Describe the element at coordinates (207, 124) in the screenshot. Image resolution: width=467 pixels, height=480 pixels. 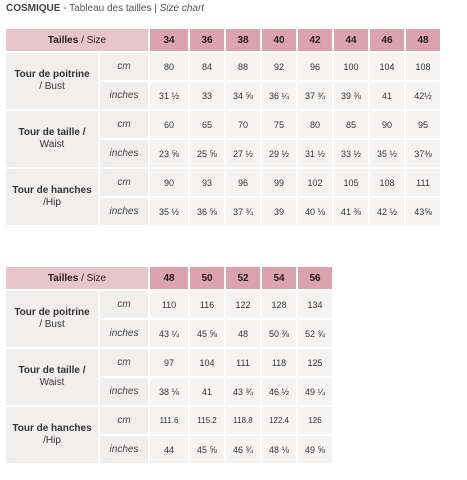
I see `value-cell: 65` at that location.